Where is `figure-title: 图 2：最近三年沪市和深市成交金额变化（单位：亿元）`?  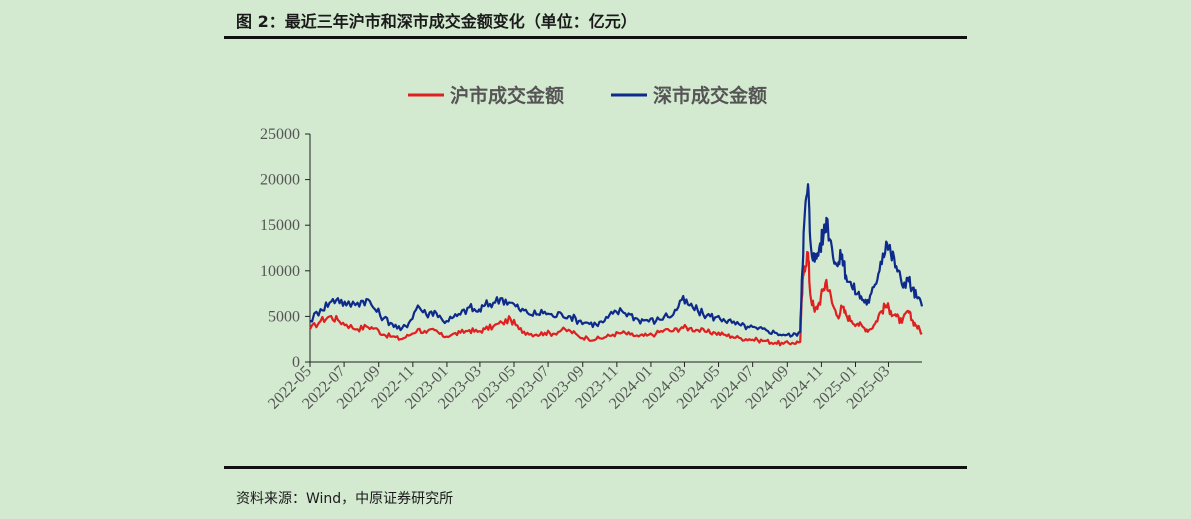
figure-title: 图 2：最近三年沪市和深市成交金额变化（单位：亿元） is located at coordinates (436, 21).